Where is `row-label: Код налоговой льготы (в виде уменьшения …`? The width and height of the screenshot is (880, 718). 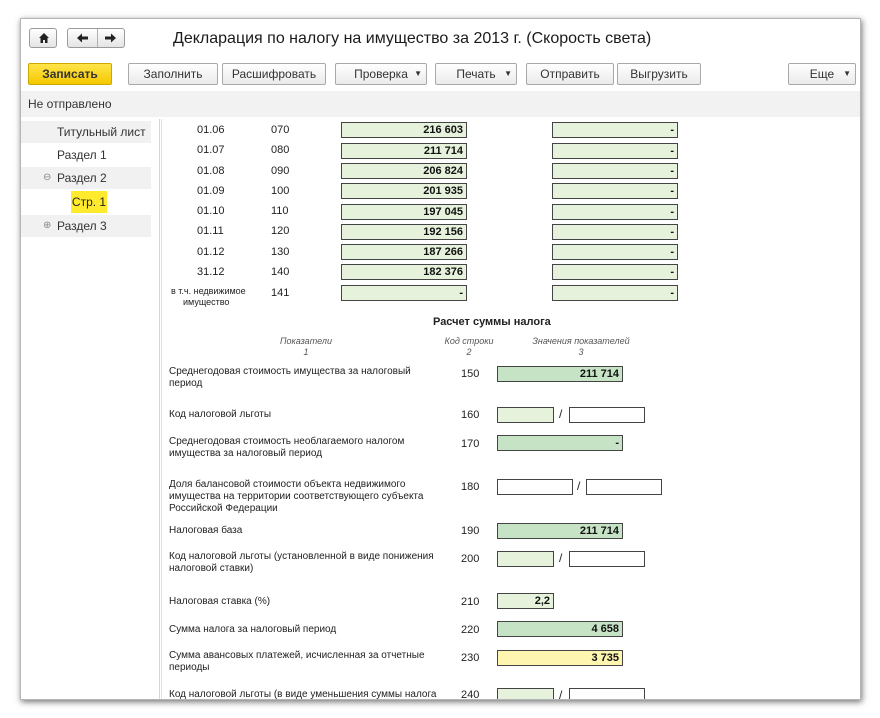 row-label: Код налоговой льготы (в виде уменьшения … is located at coordinates (303, 694).